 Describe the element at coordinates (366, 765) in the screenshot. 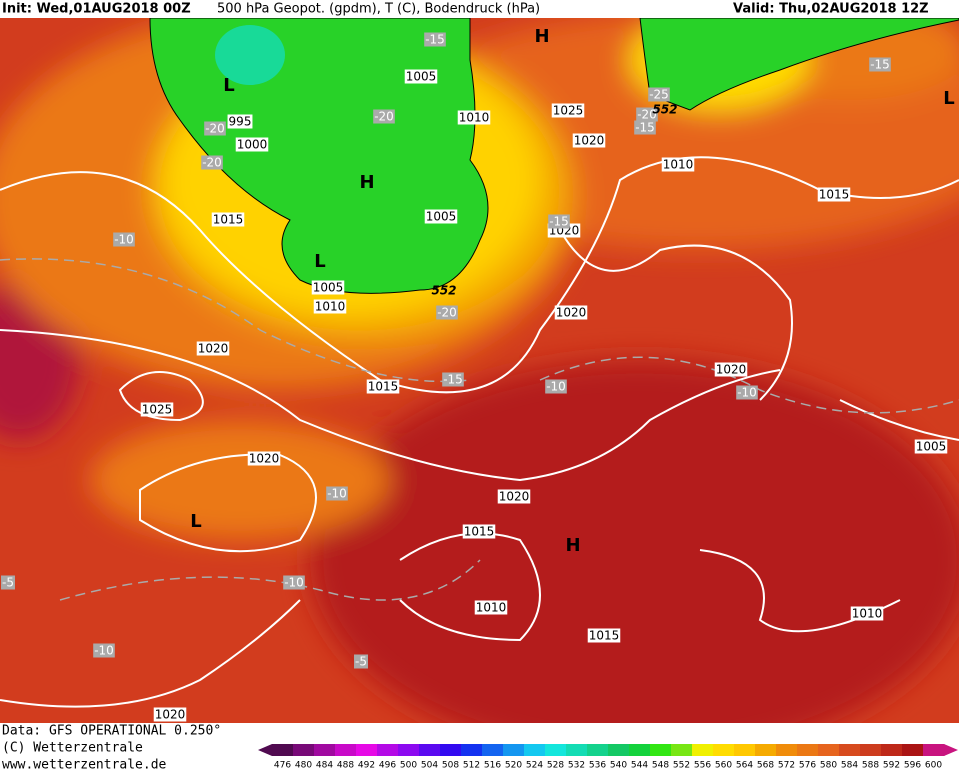

I see `colorbar-tick-label: 492` at that location.